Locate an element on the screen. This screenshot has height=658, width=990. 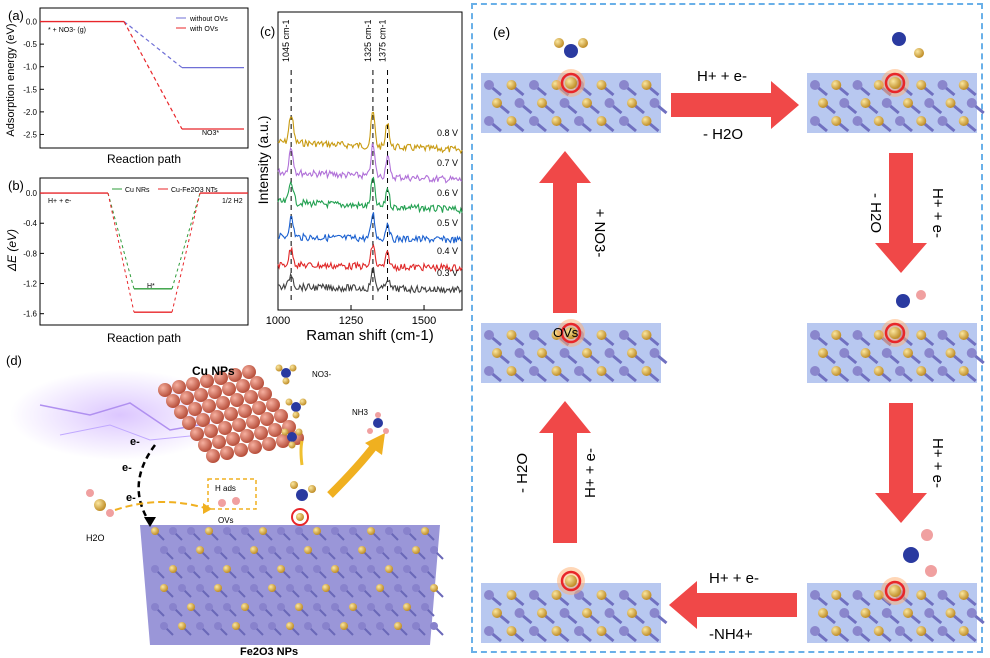
y-tick-label: -0.5 is located at coordinates (30, 44).